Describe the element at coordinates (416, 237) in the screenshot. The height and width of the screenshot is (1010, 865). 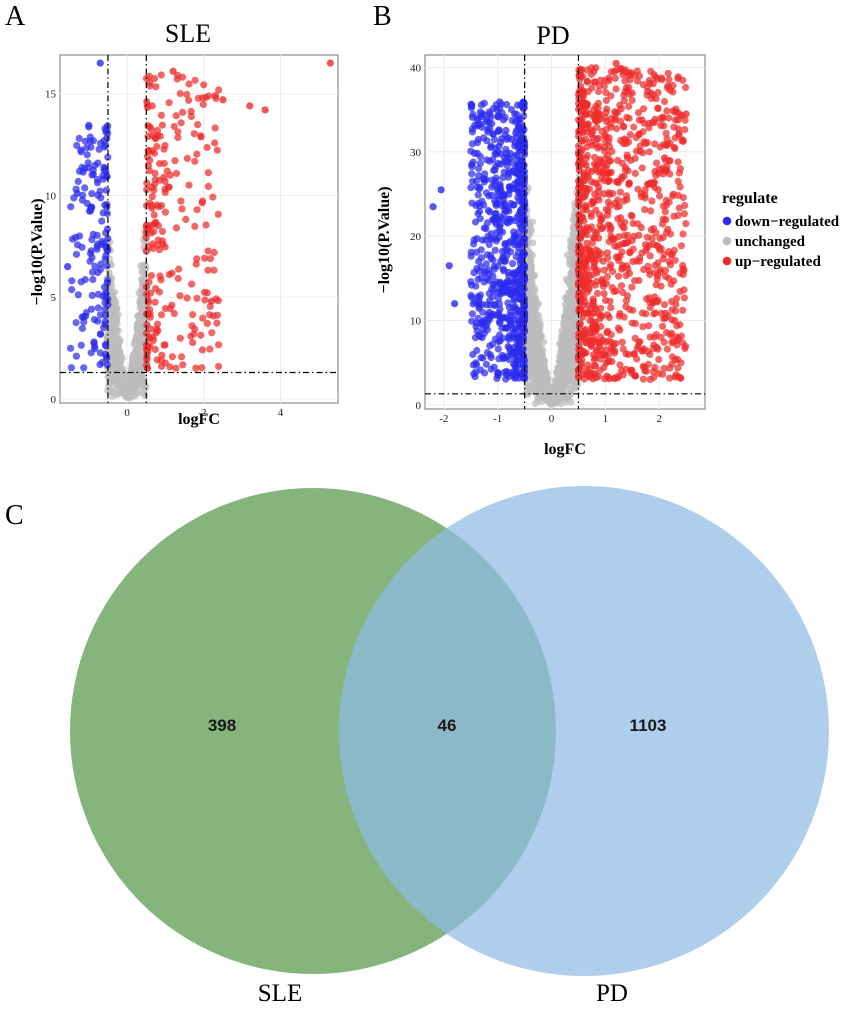
I see `pd-y-tick-label: 20` at that location.